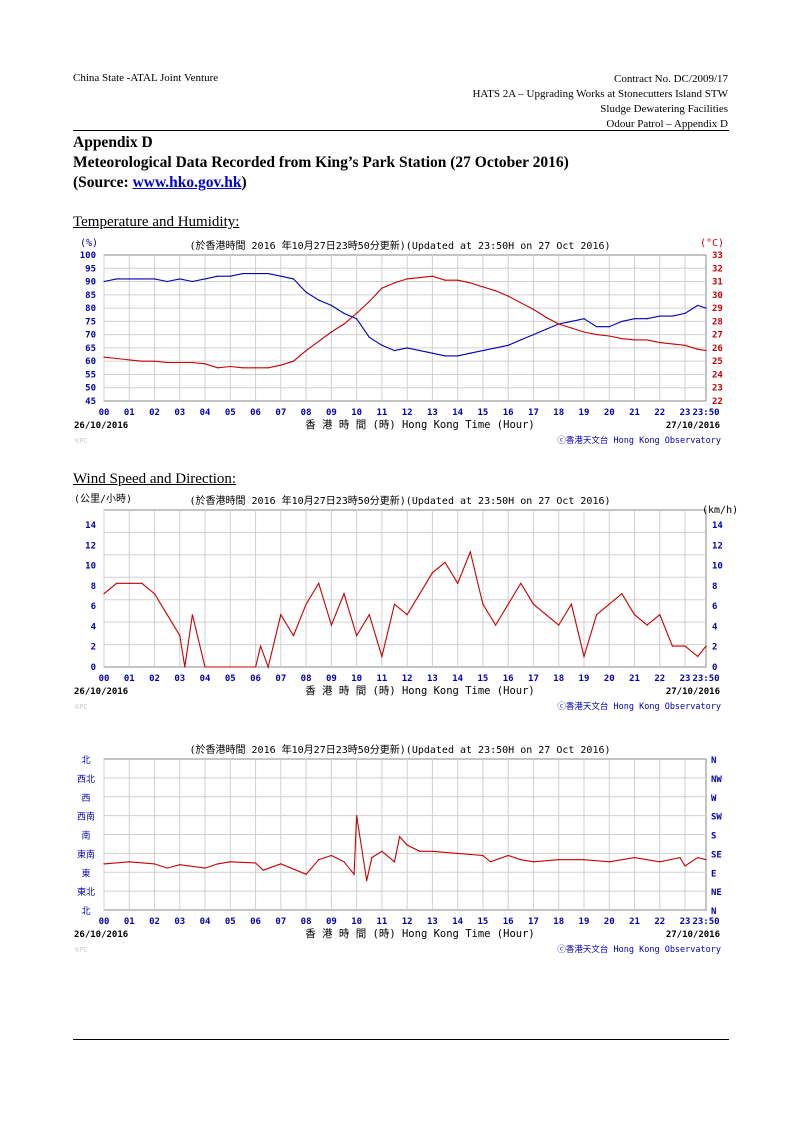  I want to click on y-tick-right: N, so click(713, 761).